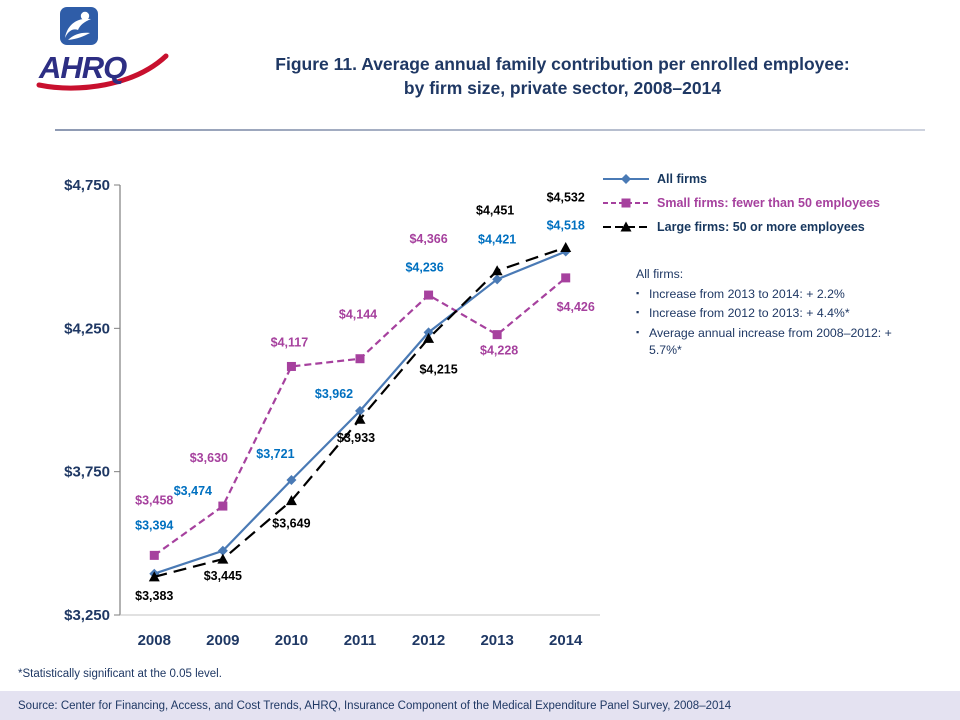 The width and height of the screenshot is (960, 720). Describe the element at coordinates (428, 640) in the screenshot. I see `x-tick-label: 2012` at that location.